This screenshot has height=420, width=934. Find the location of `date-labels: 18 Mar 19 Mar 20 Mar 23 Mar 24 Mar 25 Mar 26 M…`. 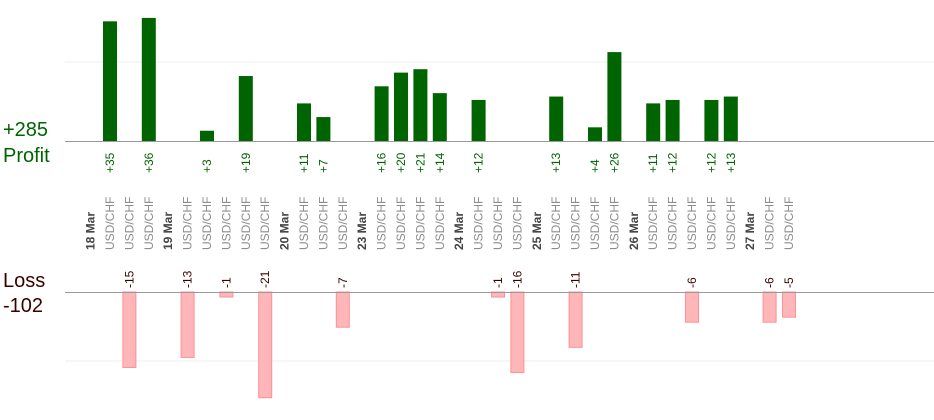

date-labels: 18 Mar 19 Mar 20 Mar 23 Mar 24 Mar 25 Mar 26 M… is located at coordinates (421, 231).